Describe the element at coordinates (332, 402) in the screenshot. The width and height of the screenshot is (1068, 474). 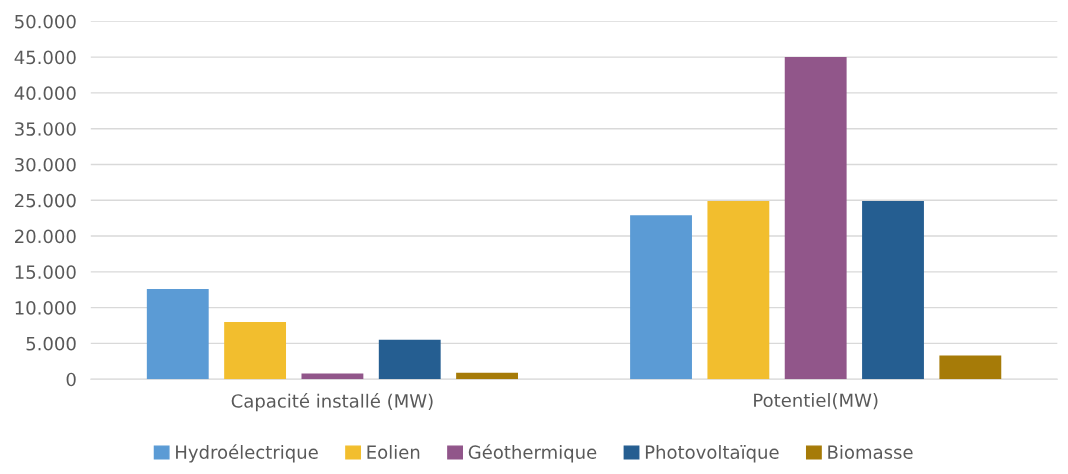
I see `x-tick-label: Capacité installé (MW)` at that location.